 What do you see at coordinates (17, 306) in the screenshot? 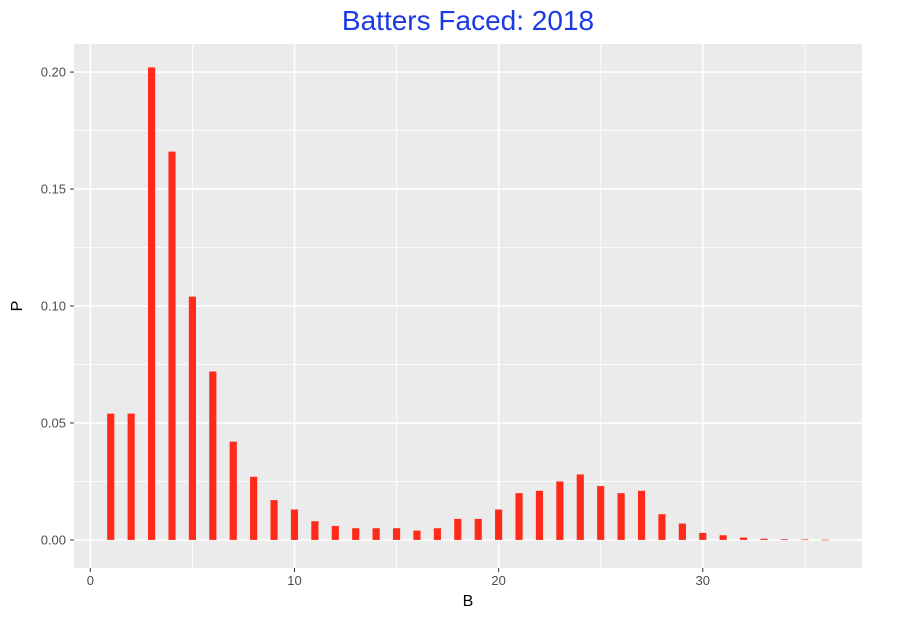
I see `y-axis-label: P` at bounding box center [17, 306].